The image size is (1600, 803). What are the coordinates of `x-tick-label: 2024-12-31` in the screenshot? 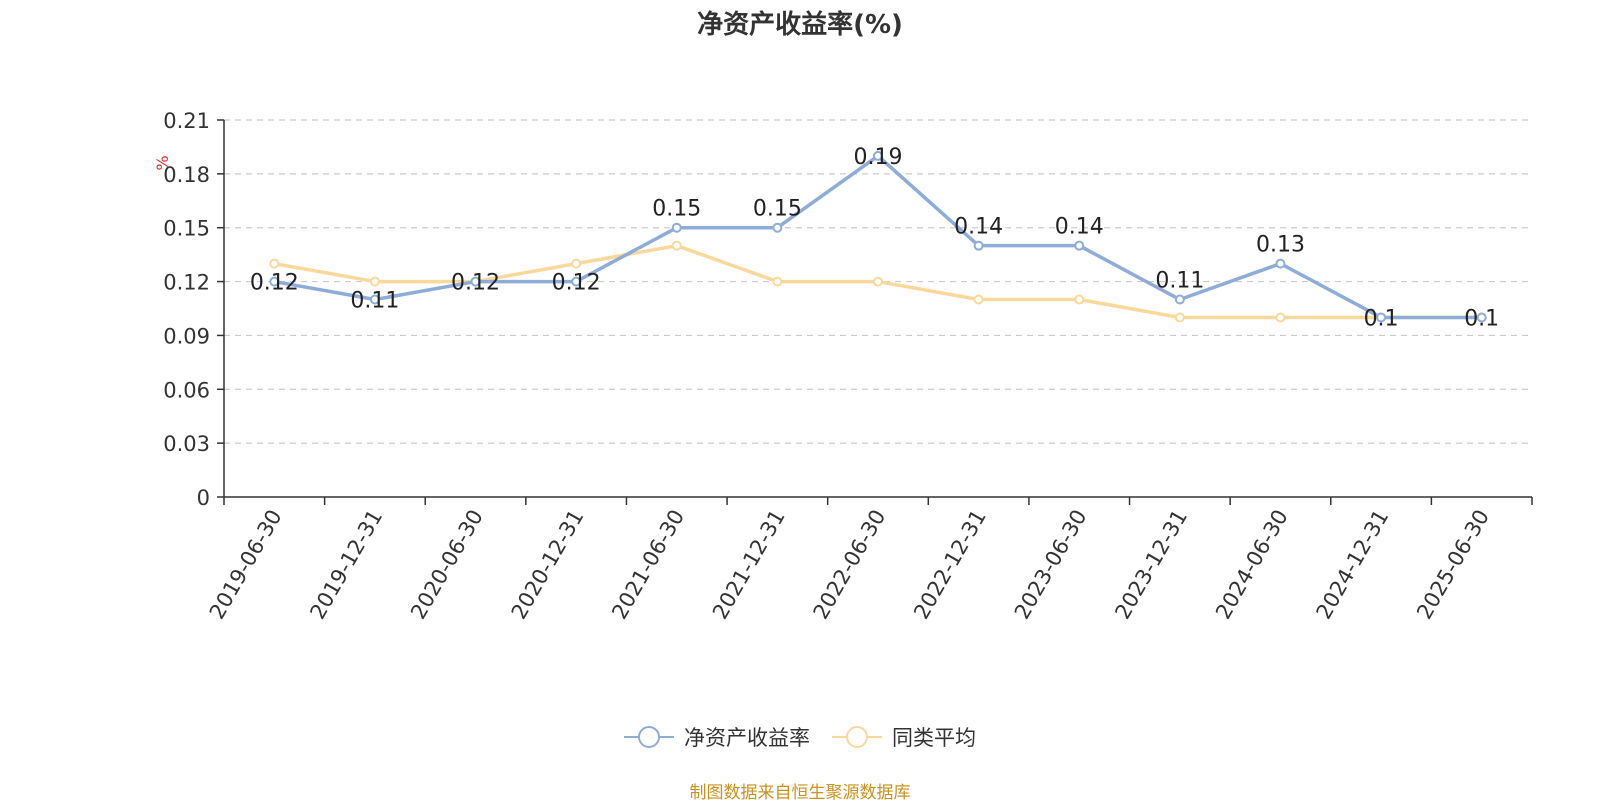 It's located at (1353, 565).